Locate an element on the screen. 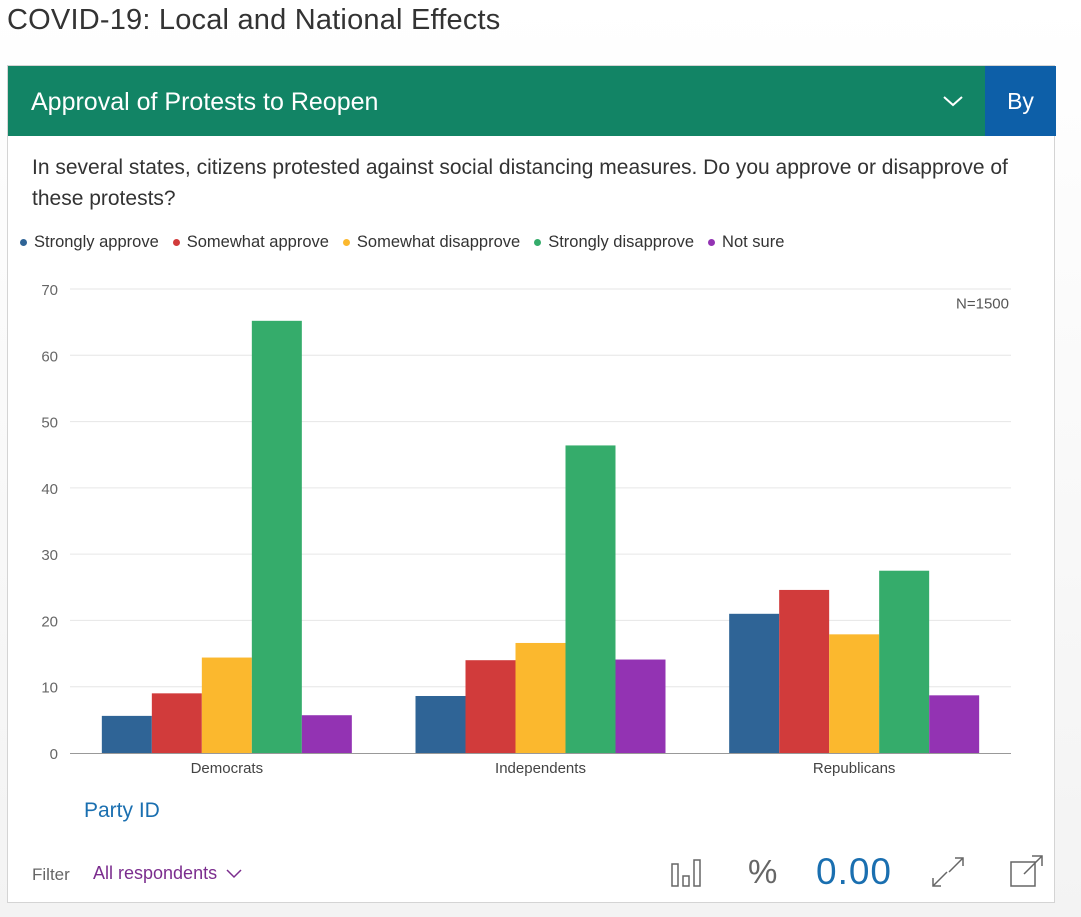 Image resolution: width=1081 pixels, height=917 pixels. legend-item: Strongly disapprove is located at coordinates (614, 242).